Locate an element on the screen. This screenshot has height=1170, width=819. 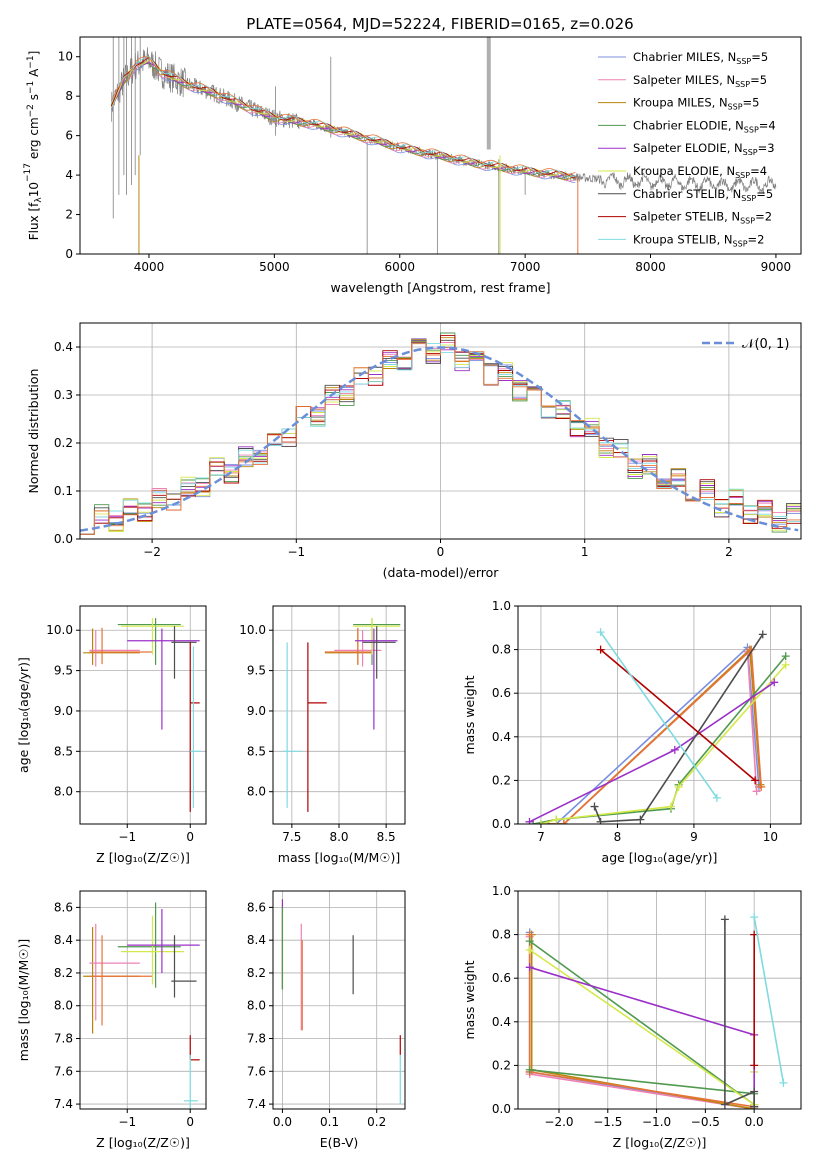
x-tick-label: −2.0 is located at coordinates (558, 1122).